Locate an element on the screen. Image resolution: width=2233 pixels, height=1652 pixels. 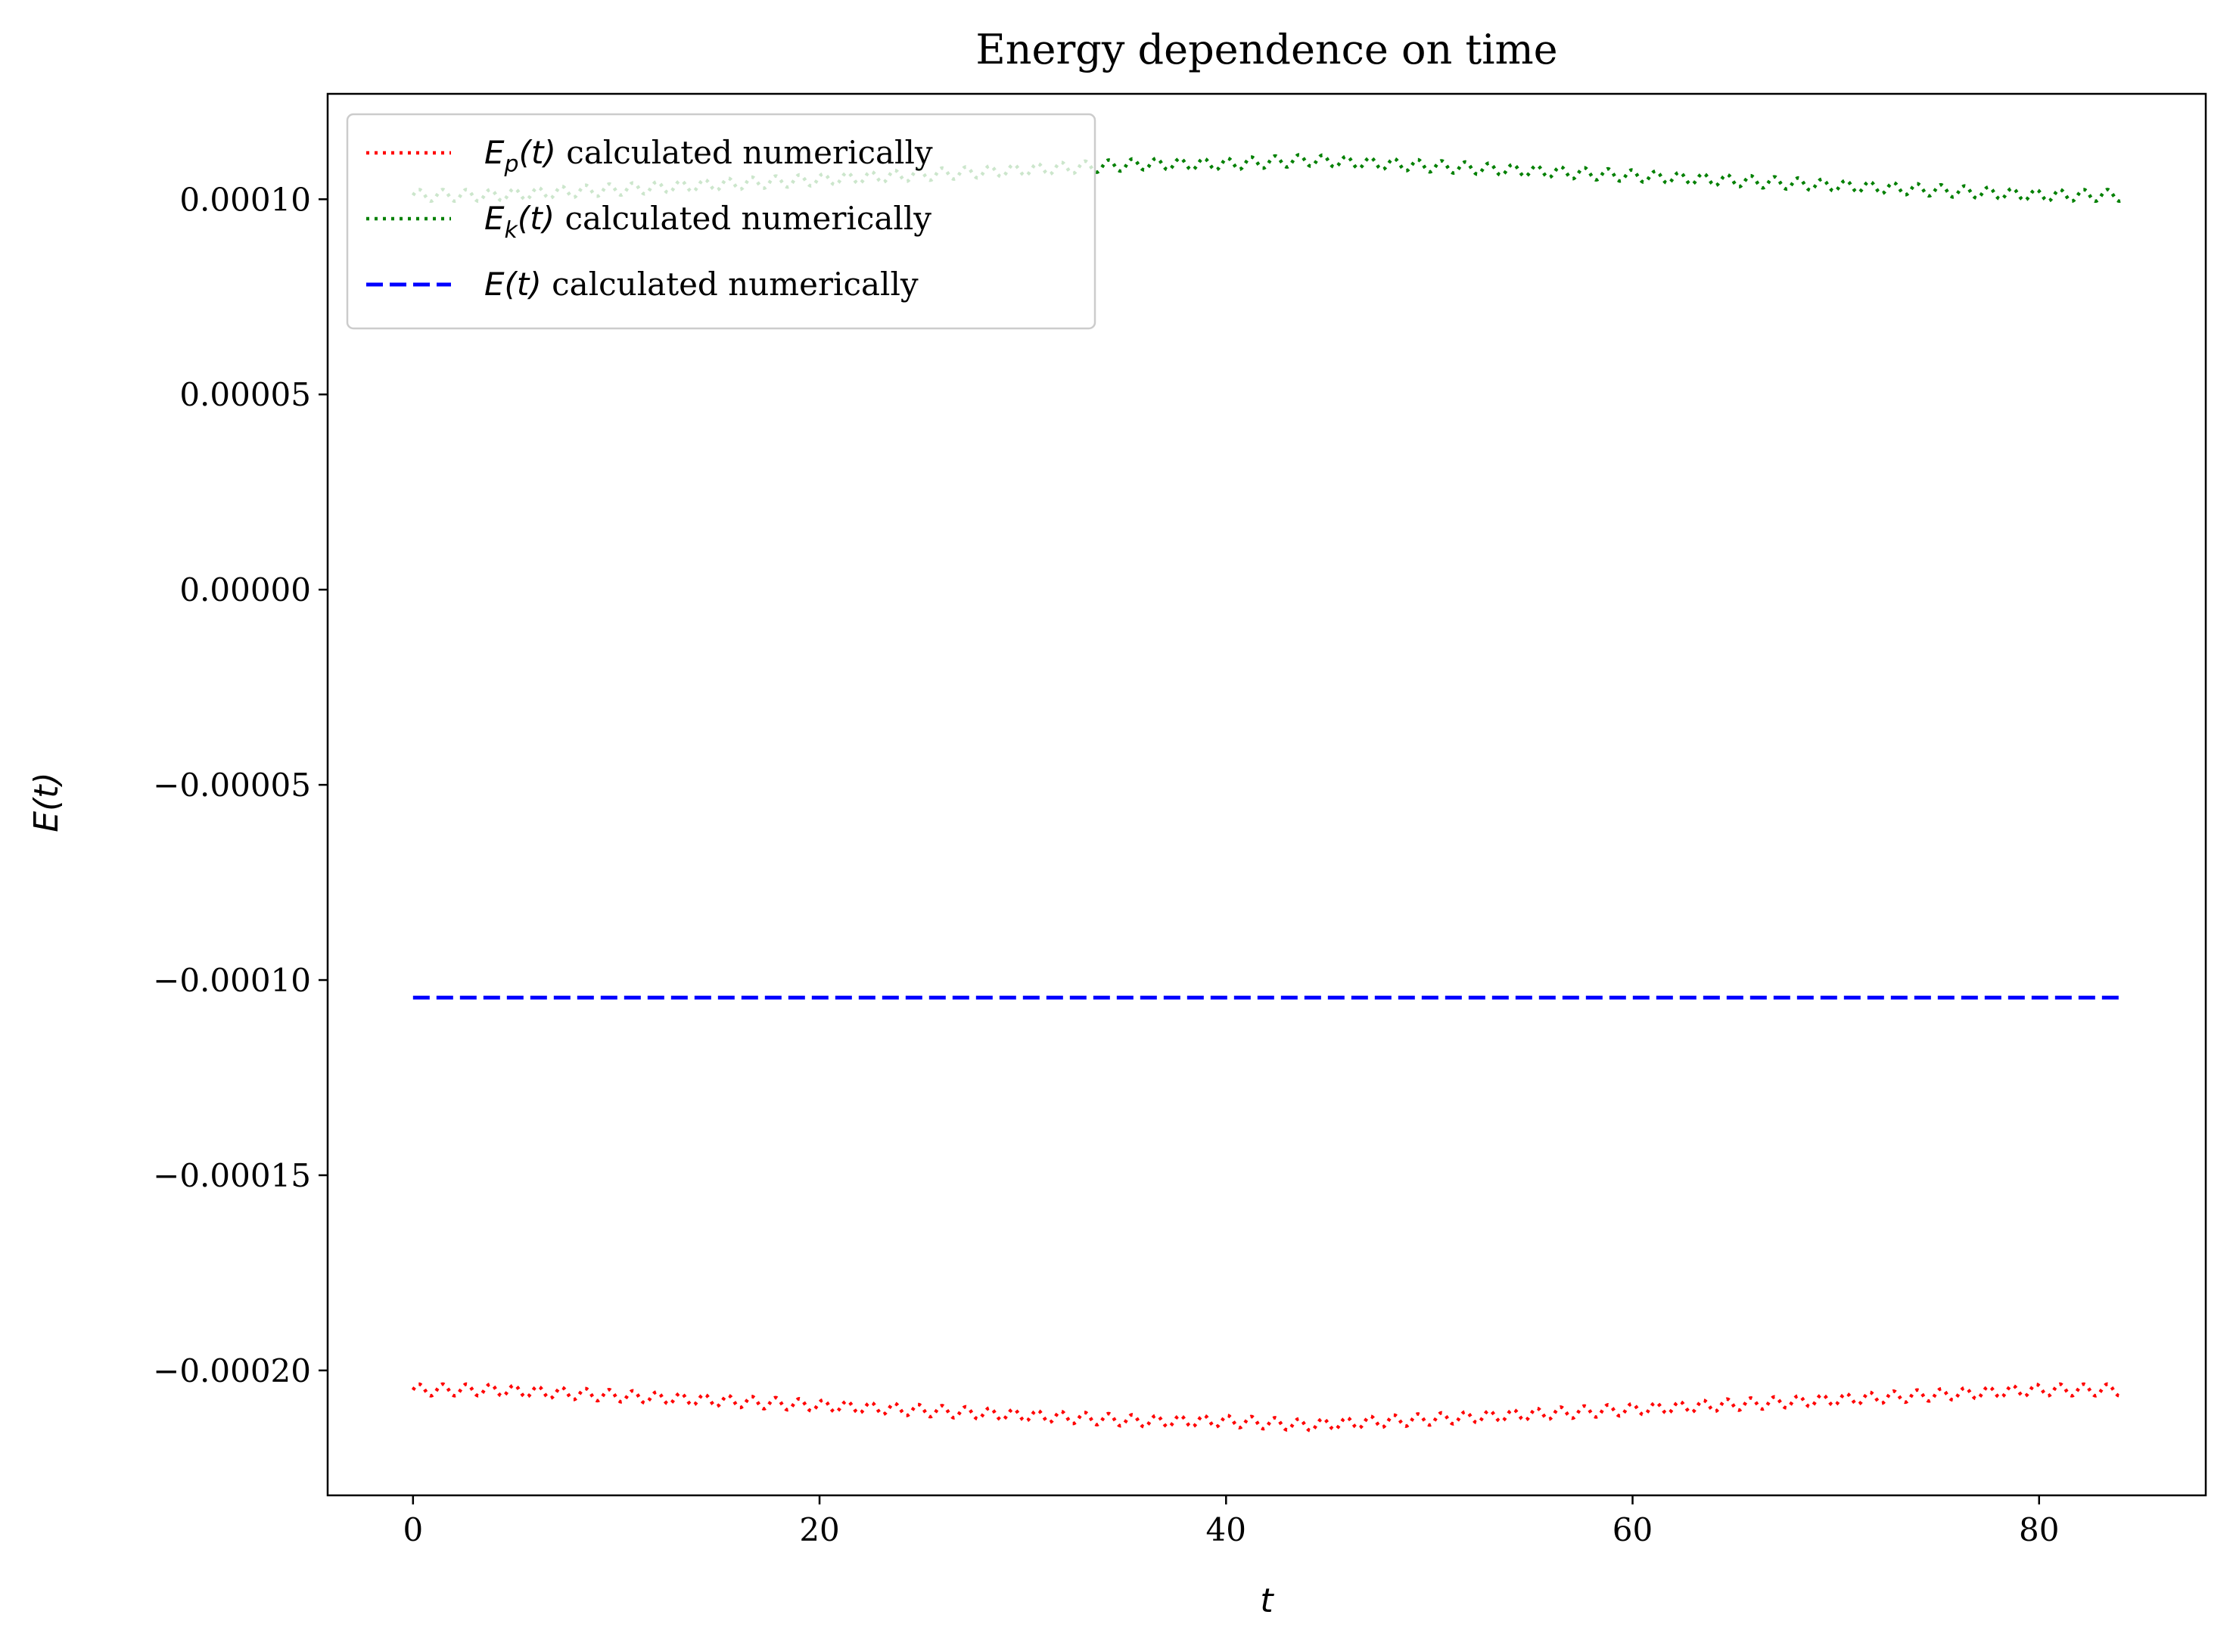
x-tick-label: 20 is located at coordinates (819, 1529).